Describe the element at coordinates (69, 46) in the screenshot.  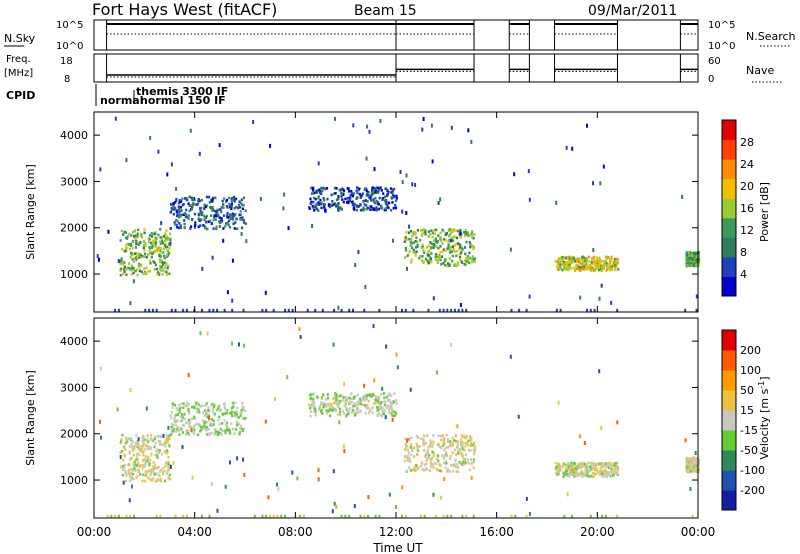
I see `nsky-tick-bottom: 10^0` at that location.